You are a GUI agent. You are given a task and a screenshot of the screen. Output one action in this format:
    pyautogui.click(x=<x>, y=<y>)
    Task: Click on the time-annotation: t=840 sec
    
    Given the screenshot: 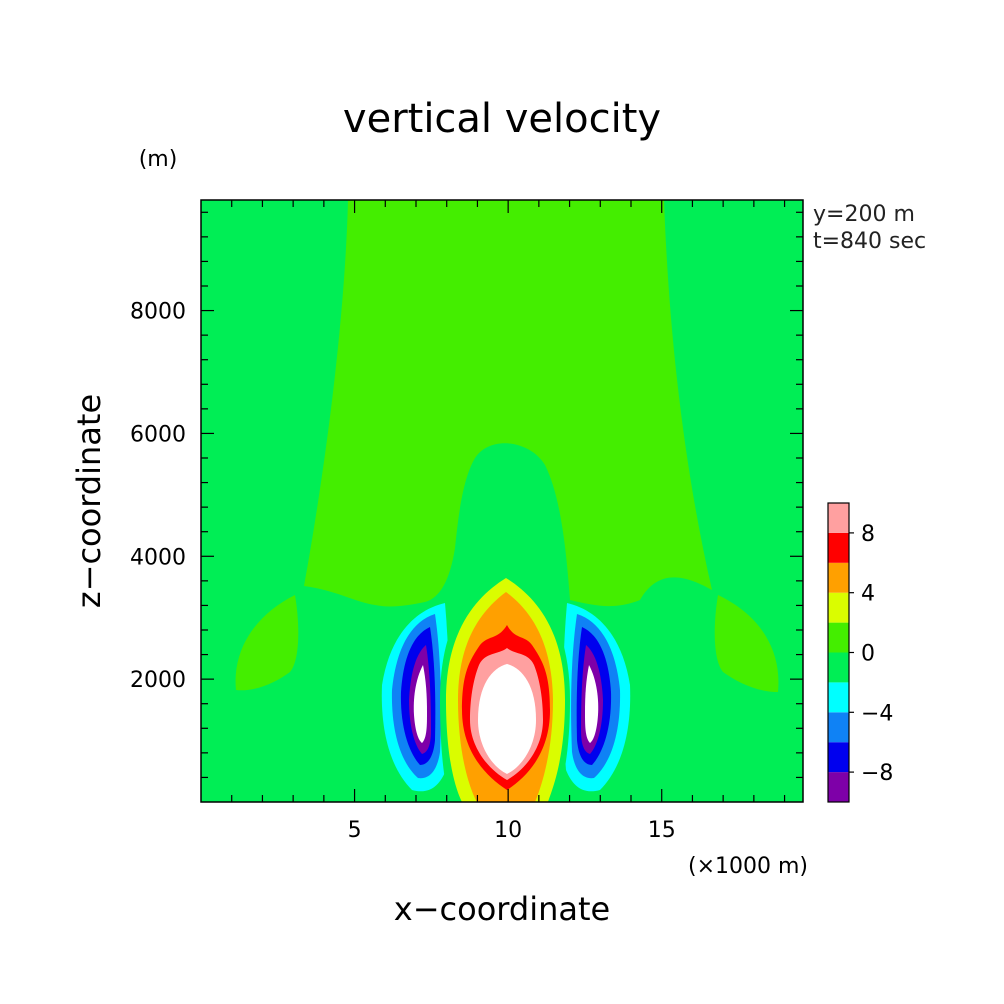 What is the action you would take?
    pyautogui.click(x=869, y=241)
    